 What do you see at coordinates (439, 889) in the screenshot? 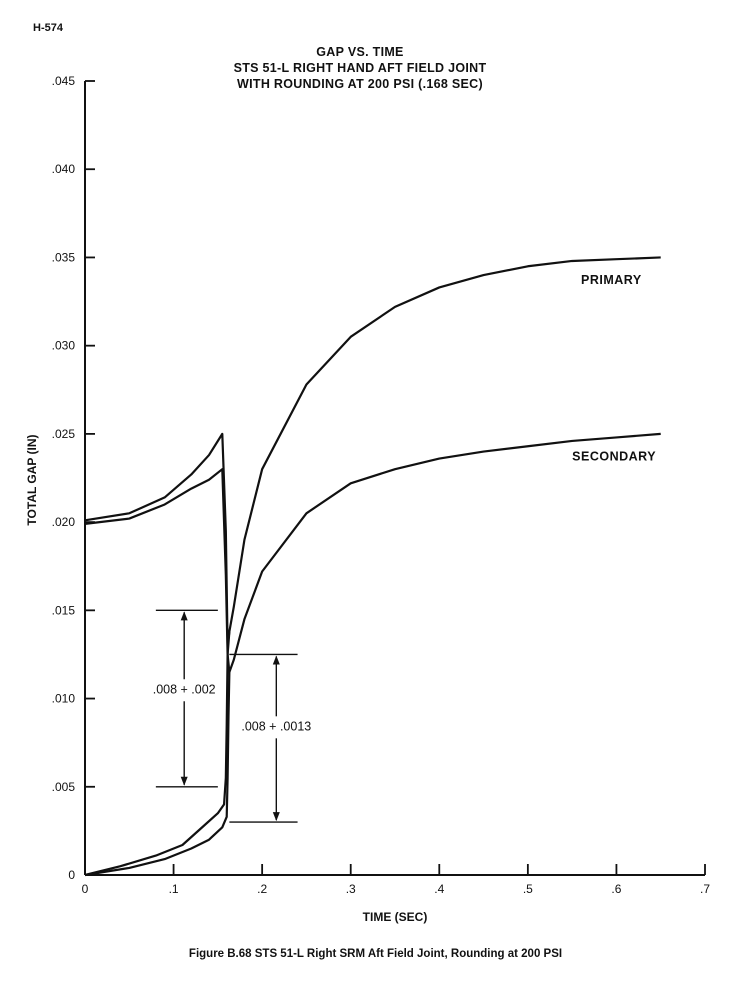
I see `x-tick-label: .4` at bounding box center [439, 889].